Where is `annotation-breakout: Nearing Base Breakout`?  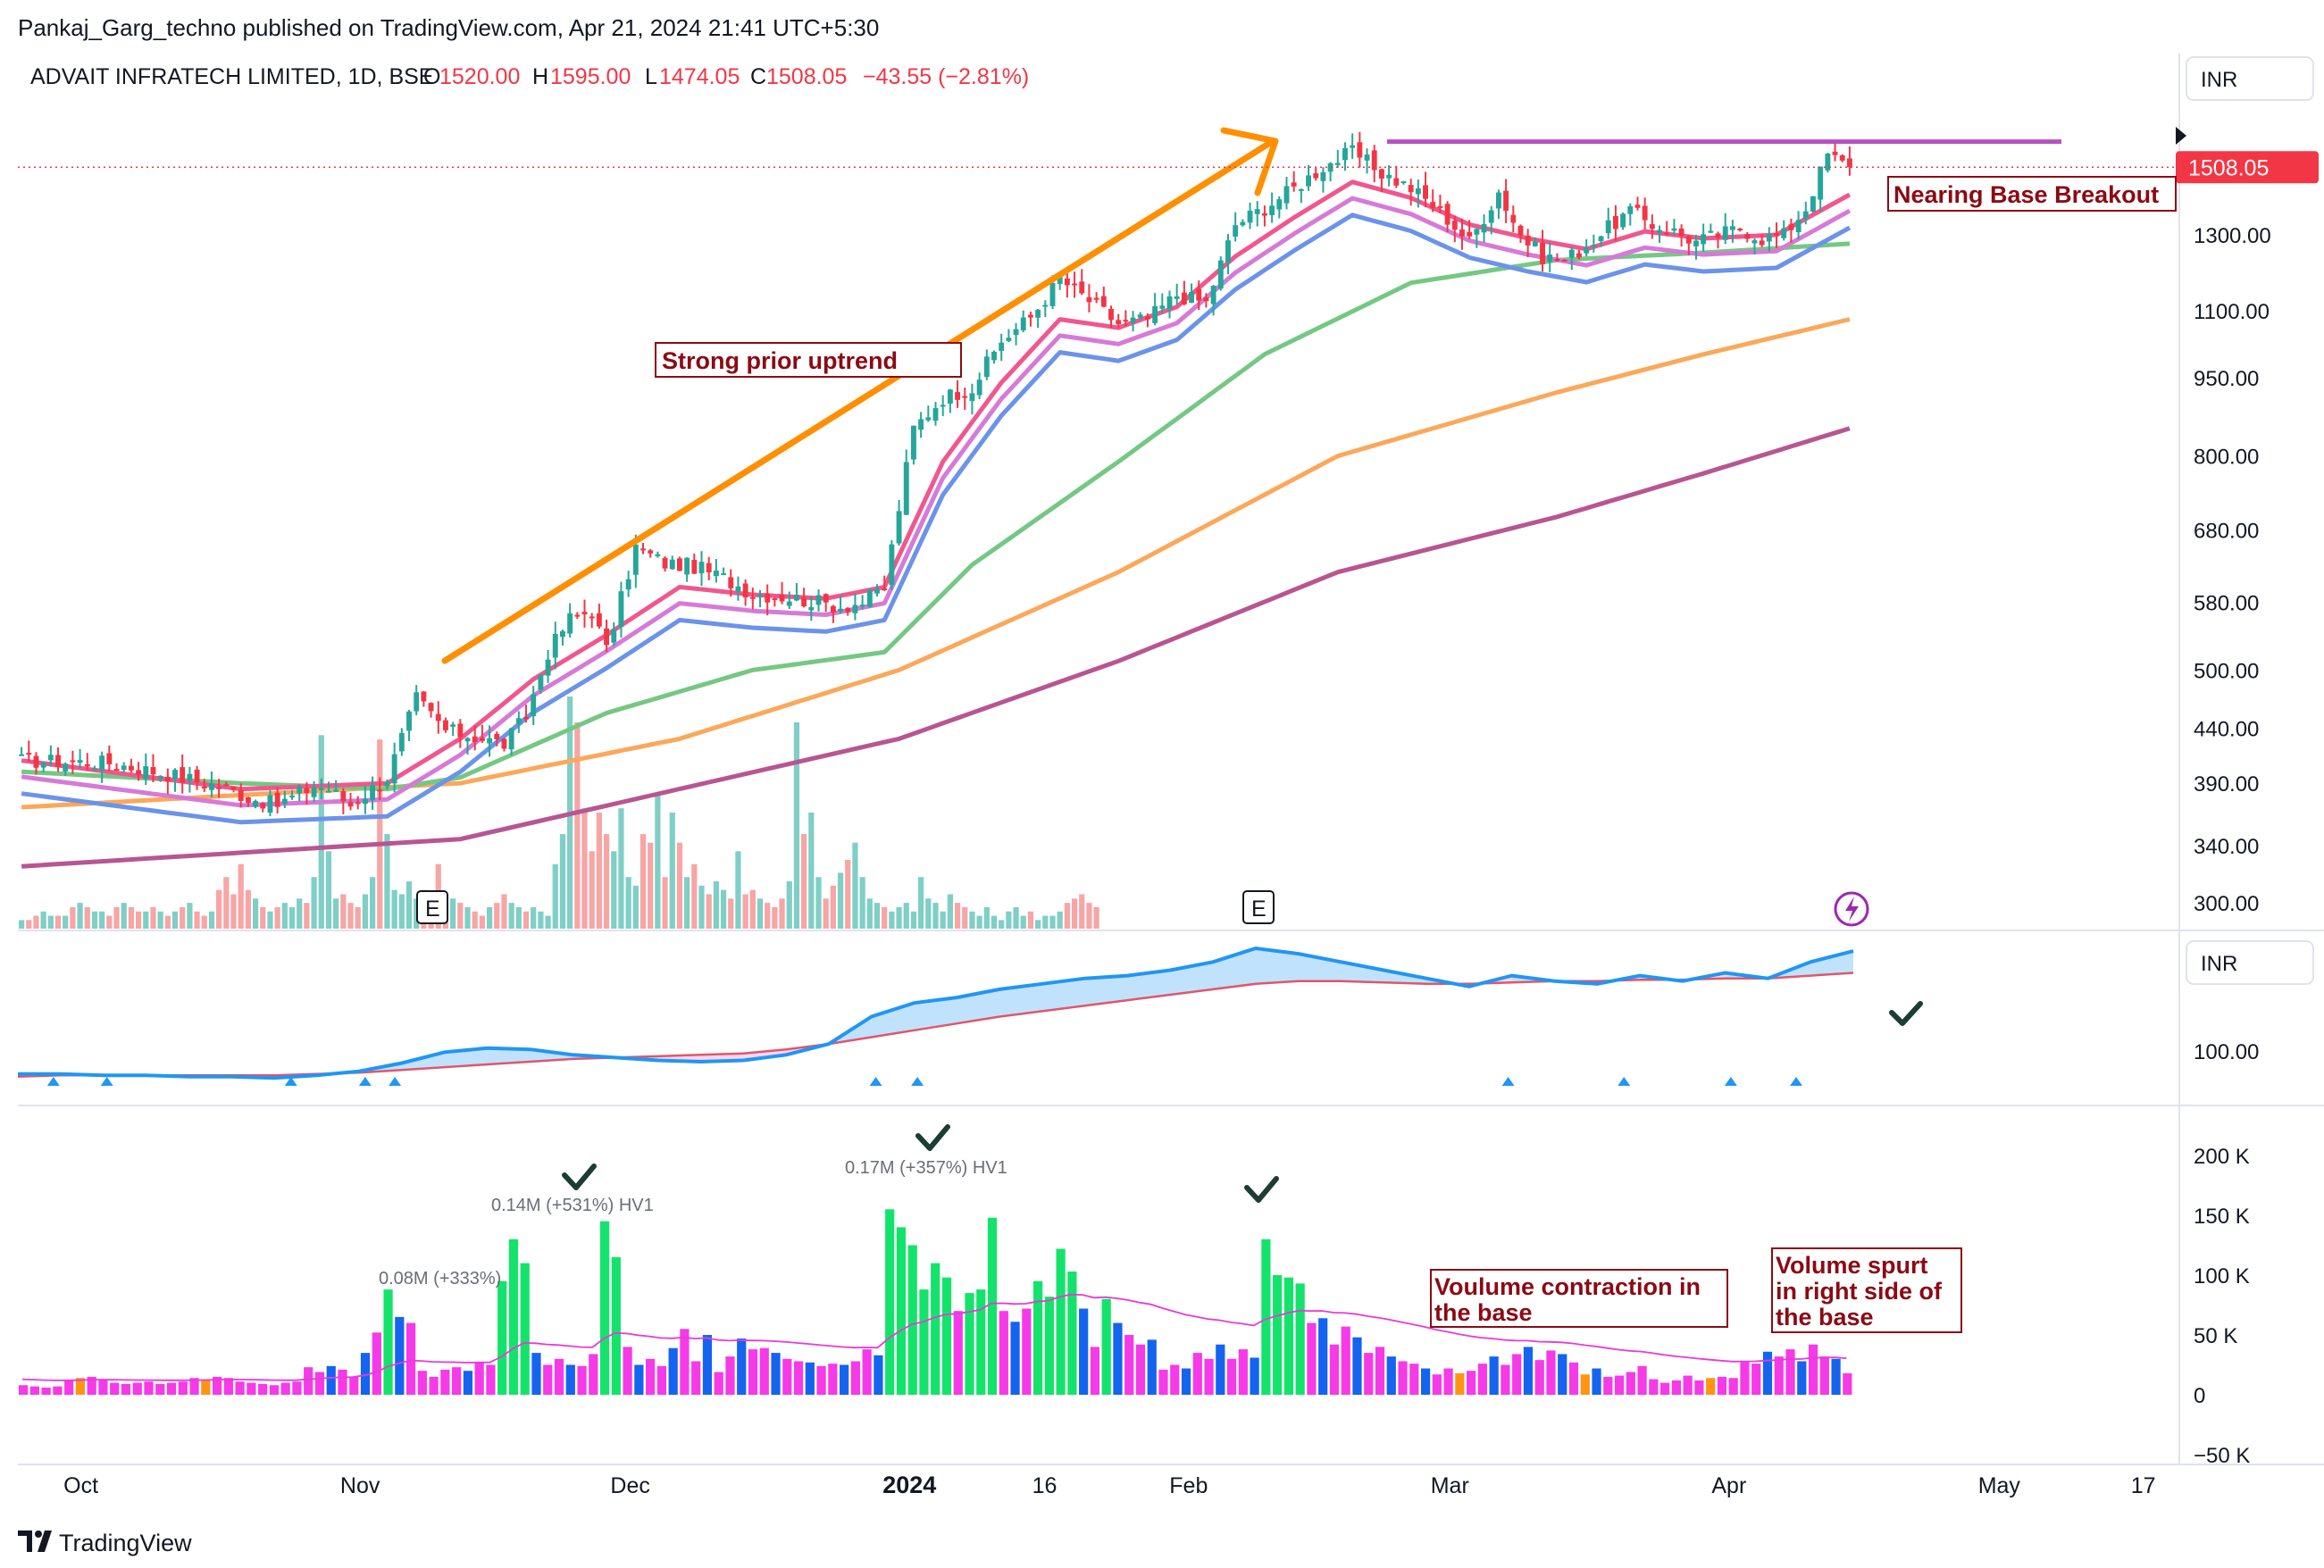 annotation-breakout: Nearing Base Breakout is located at coordinates (2032, 194).